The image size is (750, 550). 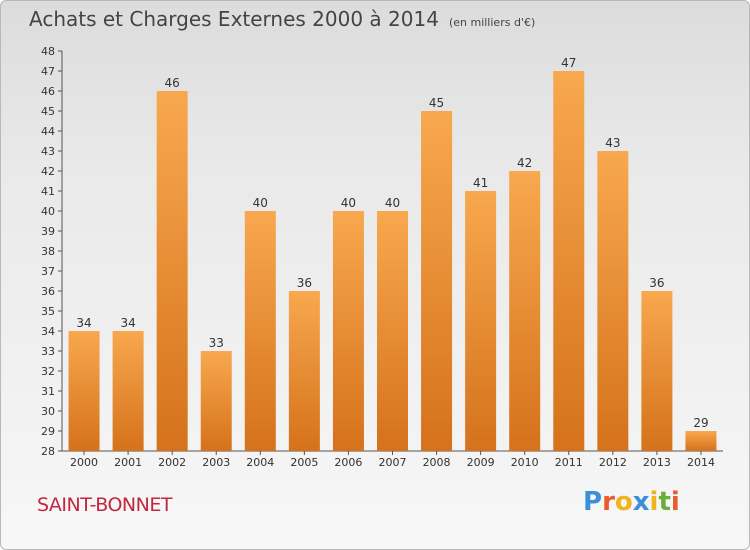 I want to click on logo-letter: P, so click(x=593, y=502).